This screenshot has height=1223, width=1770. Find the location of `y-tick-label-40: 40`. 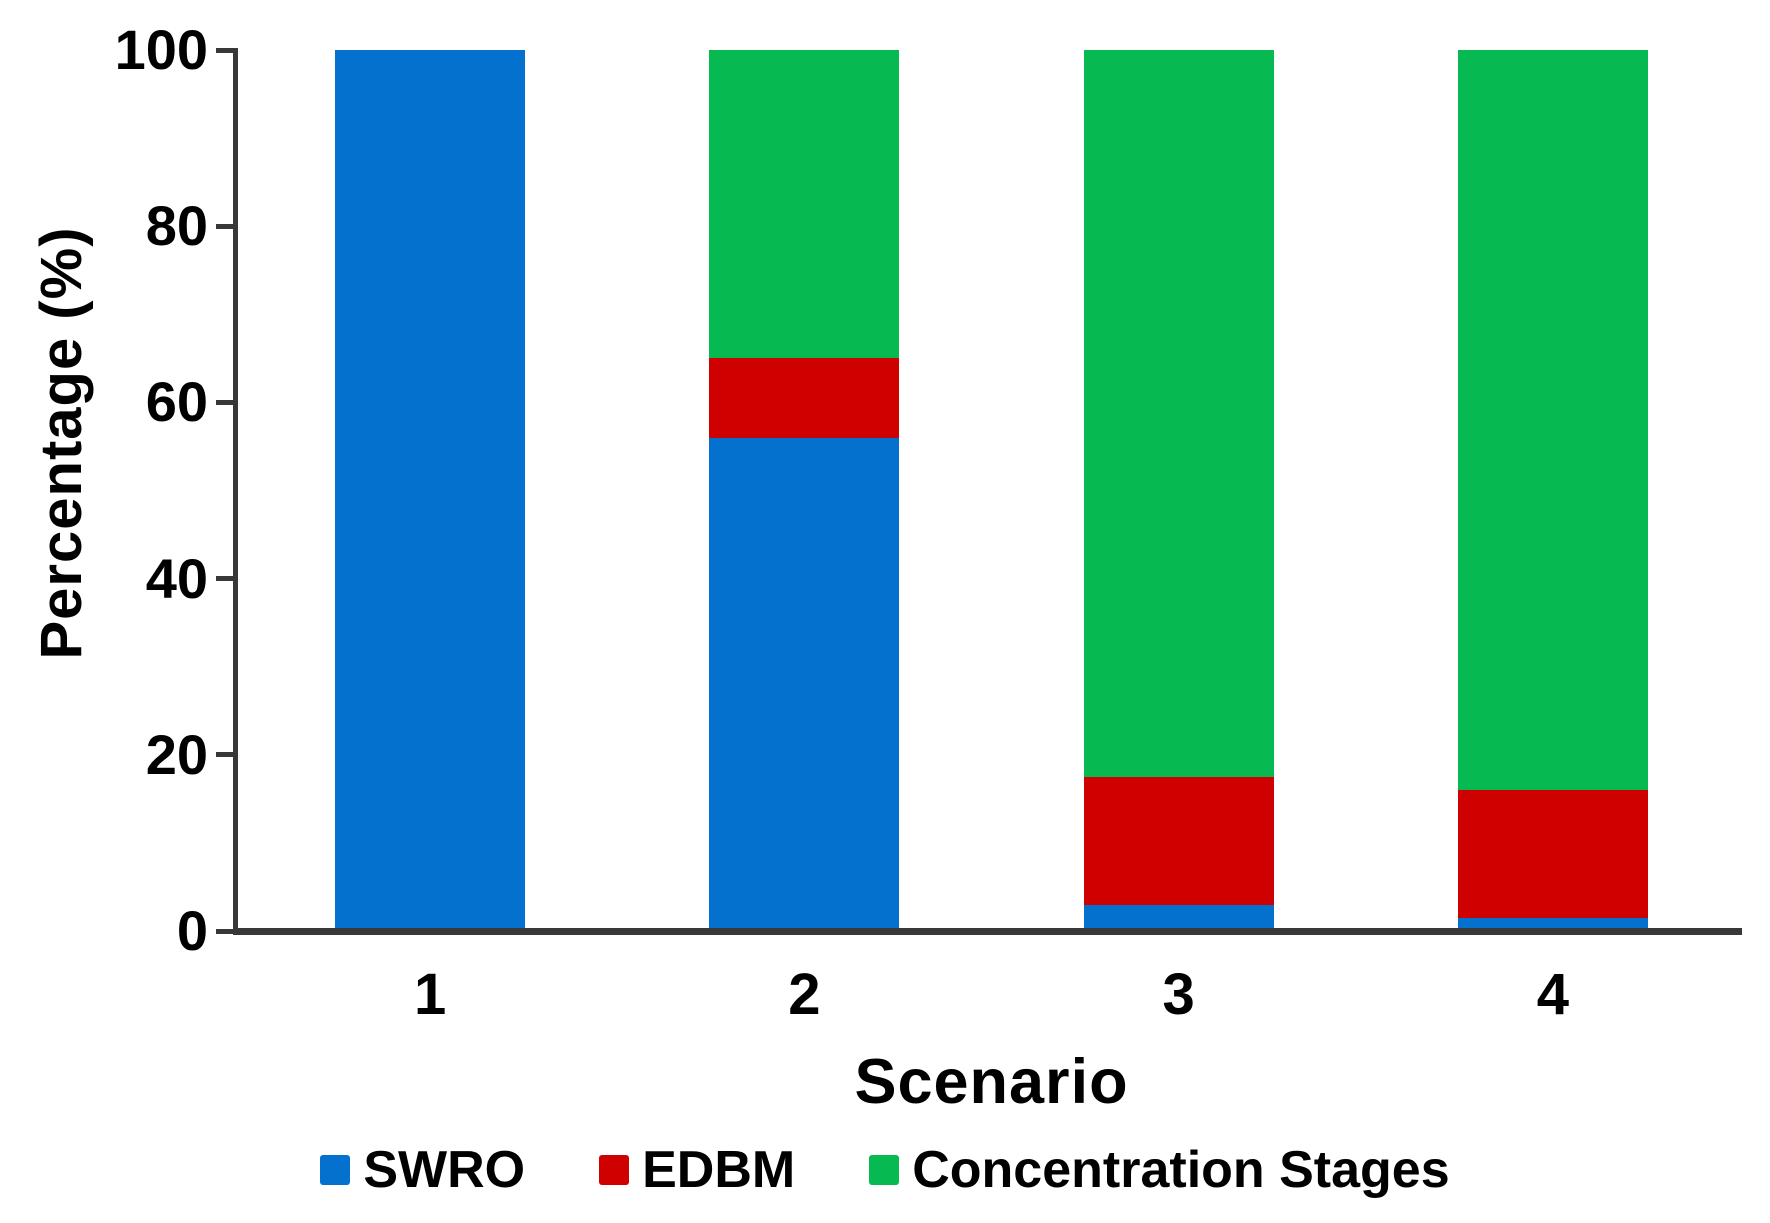

y-tick-label-40: 40 is located at coordinates (176, 578).